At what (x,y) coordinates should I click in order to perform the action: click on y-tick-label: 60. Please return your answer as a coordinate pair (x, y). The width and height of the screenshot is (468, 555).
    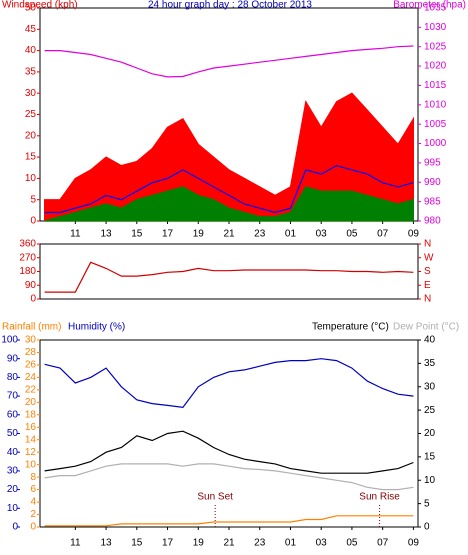
    Looking at the image, I should click on (13, 414).